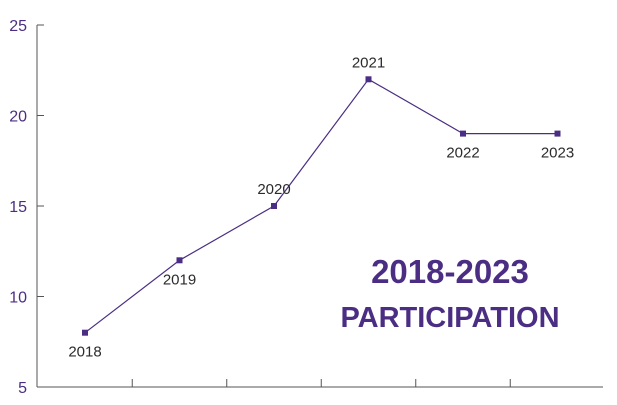 The width and height of the screenshot is (617, 405). Describe the element at coordinates (450, 271) in the screenshot. I see `chart-title: 2018-2023` at that location.